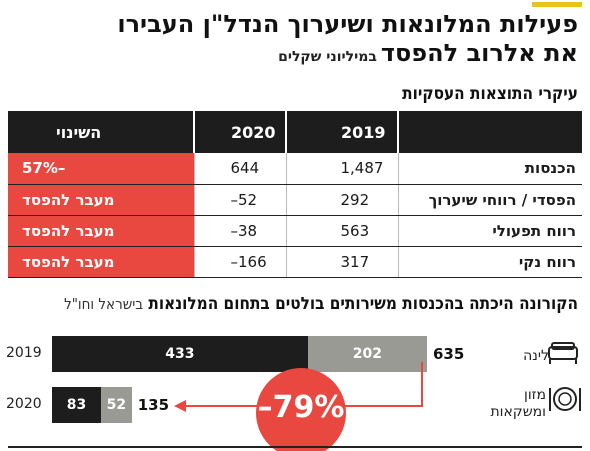  I want to click on cell-2019: 317, so click(341, 262).